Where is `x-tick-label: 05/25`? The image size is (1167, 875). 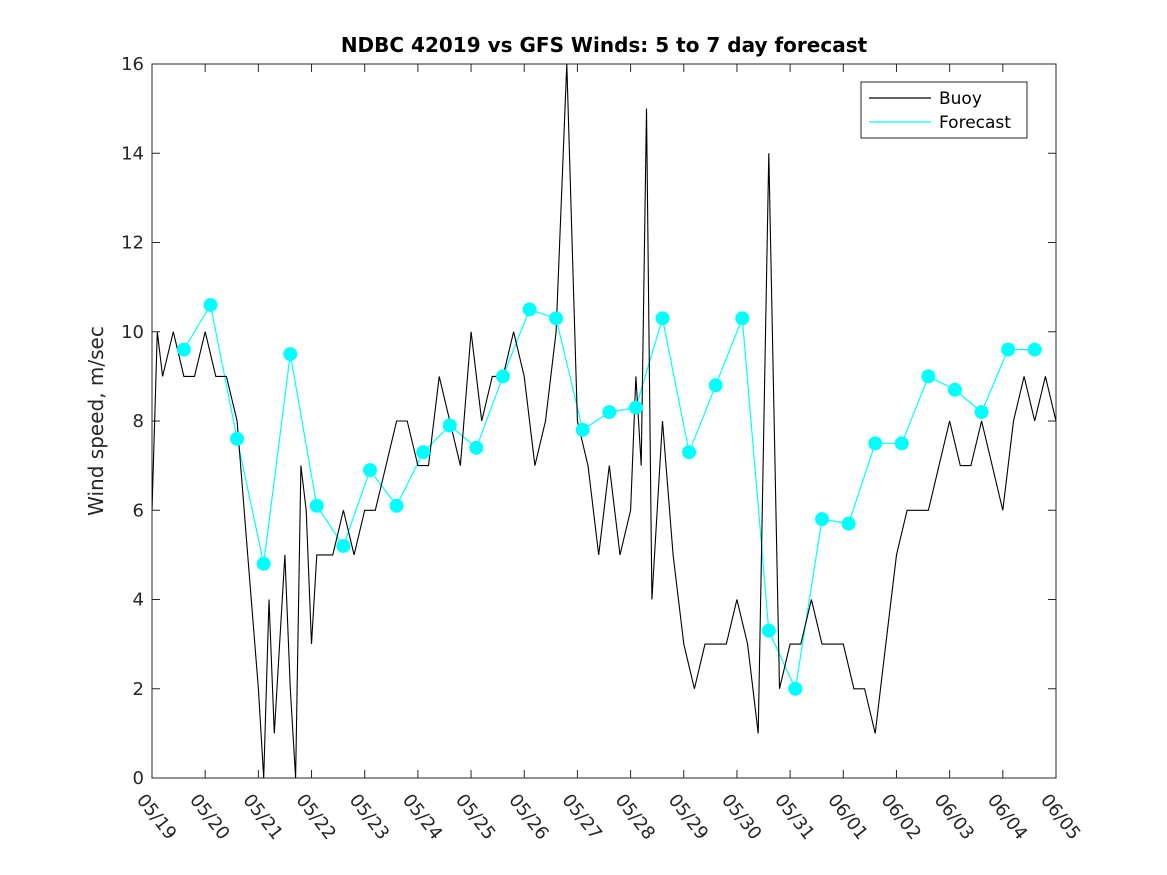 x-tick-label: 05/25 is located at coordinates (475, 817).